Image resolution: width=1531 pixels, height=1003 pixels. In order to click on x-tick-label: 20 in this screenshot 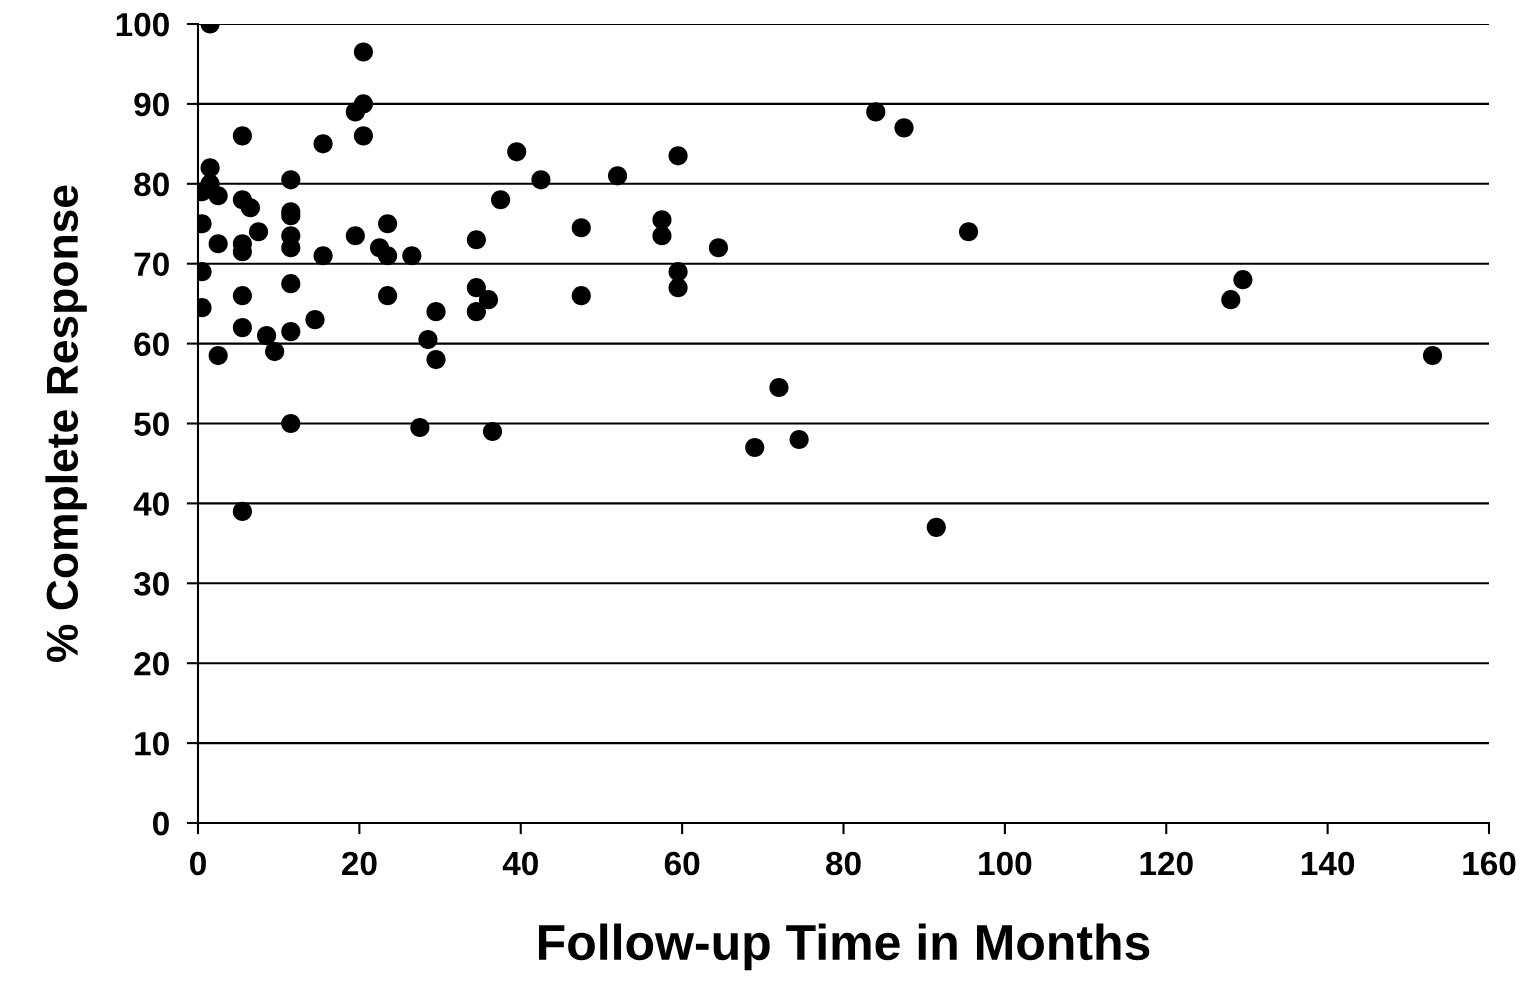, I will do `click(359, 863)`.